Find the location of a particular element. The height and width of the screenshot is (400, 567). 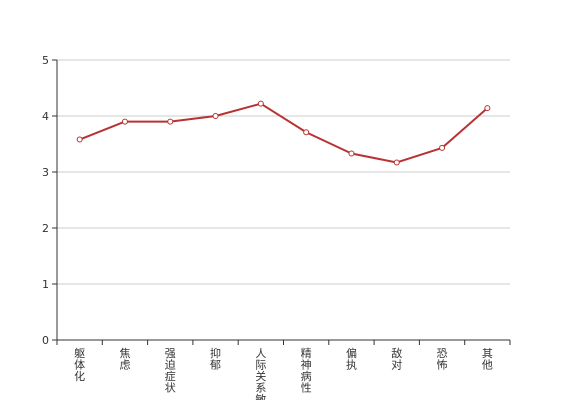

x-category-label: 躯体化 is located at coordinates (79, 365).